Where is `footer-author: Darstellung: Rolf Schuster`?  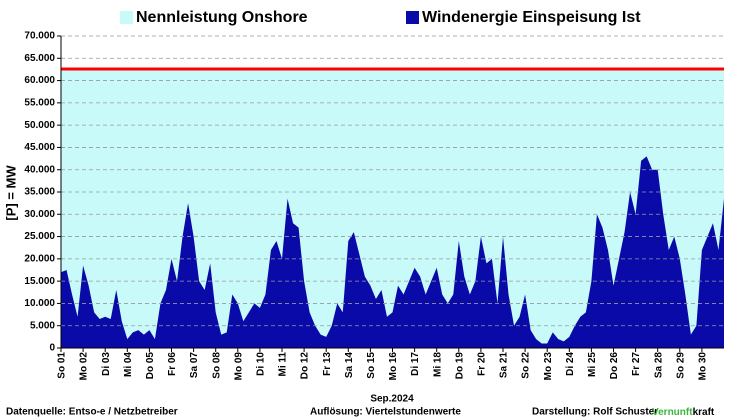
footer-author: Darstellung: Rolf Schuster is located at coordinates (595, 412).